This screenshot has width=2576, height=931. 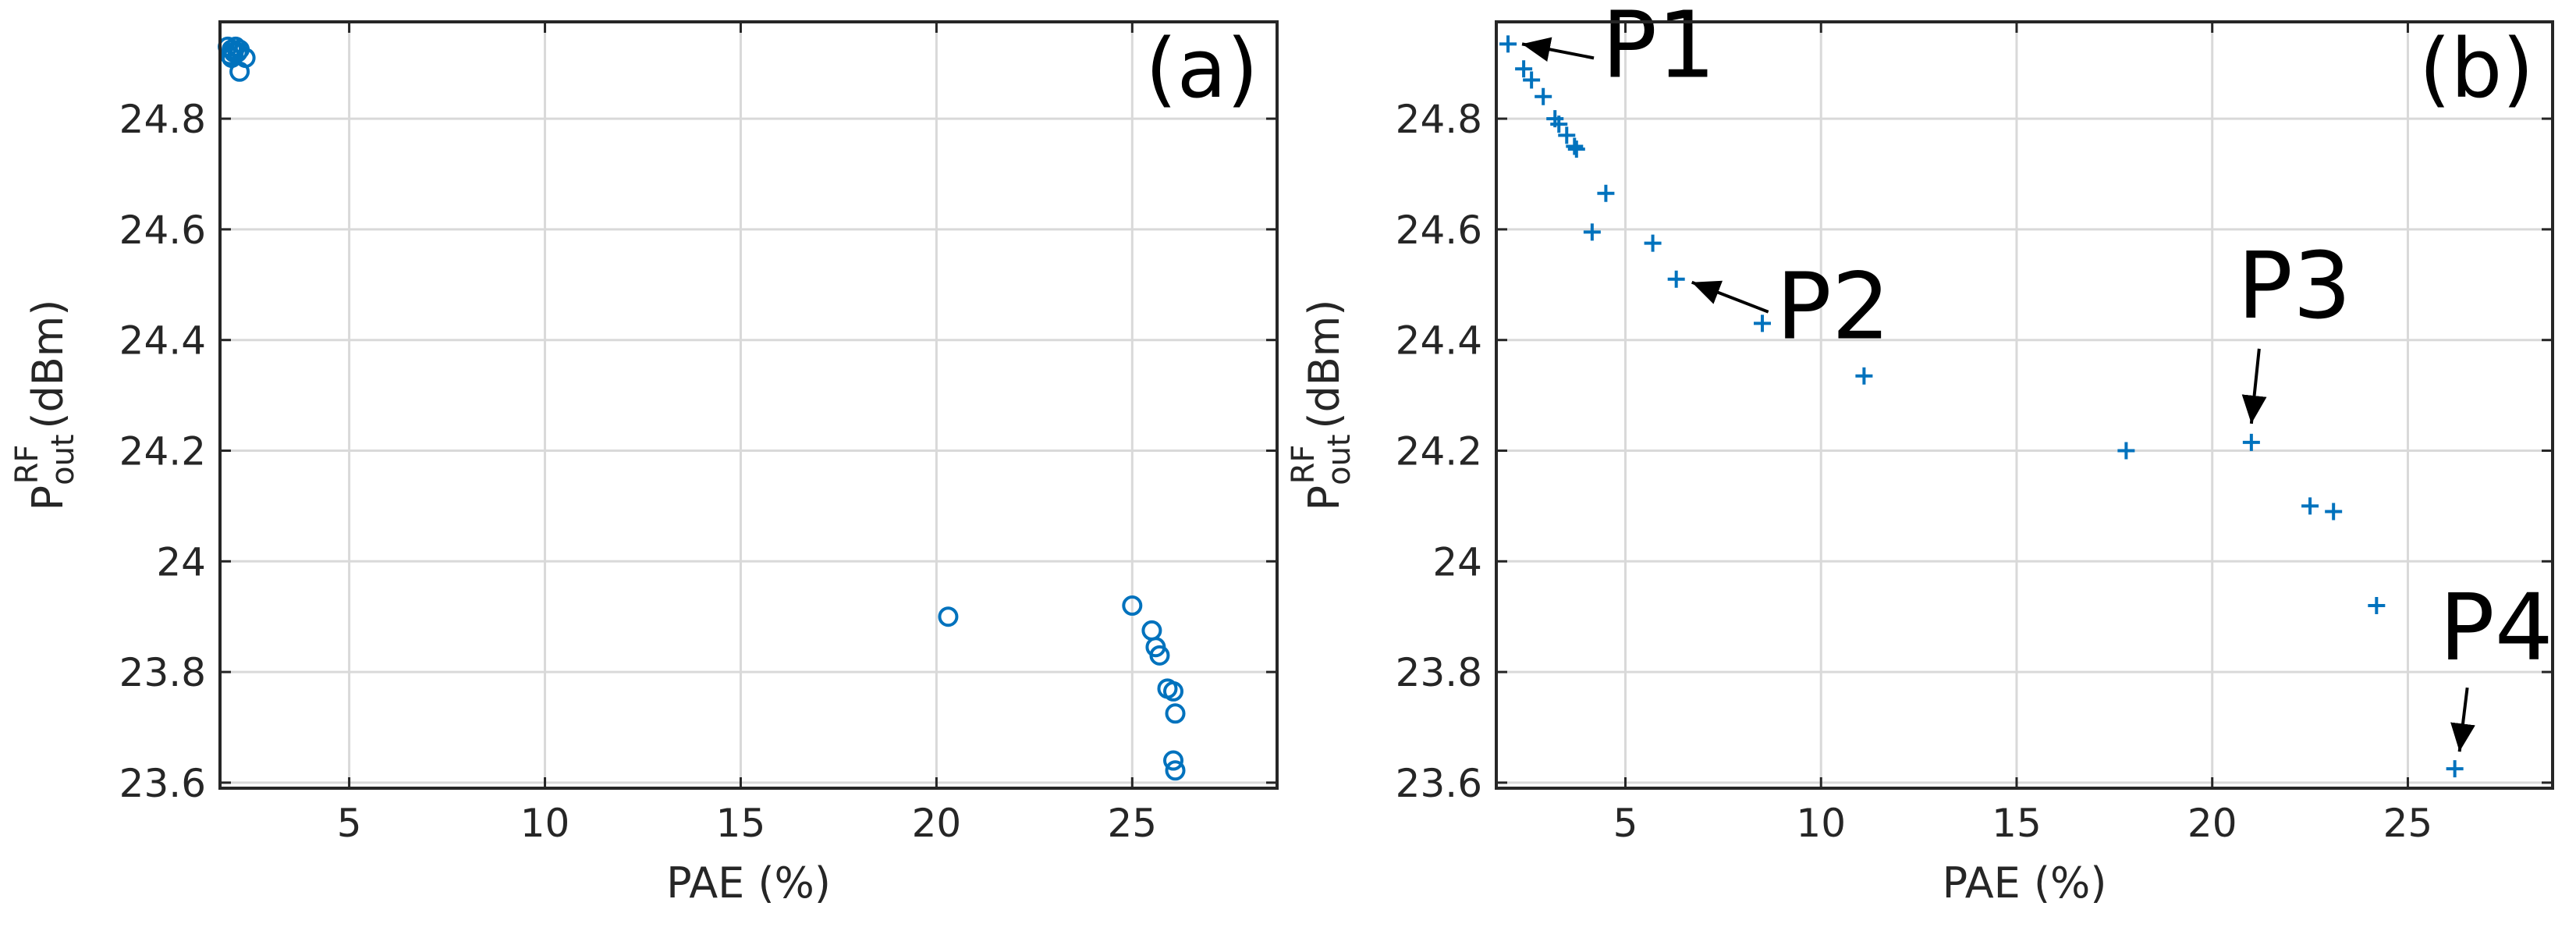 I want to click on annotation-label: P2, so click(x=1833, y=307).